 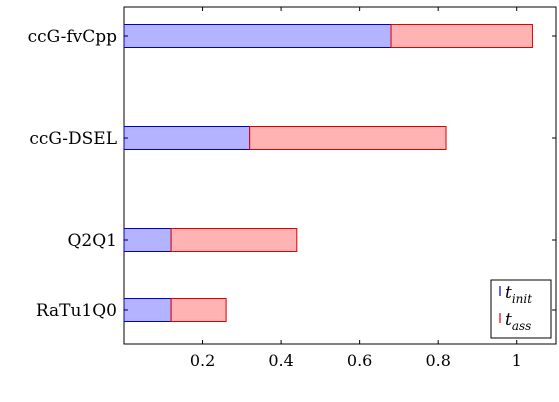 I want to click on legend-label-init: tinit, so click(x=518, y=294).